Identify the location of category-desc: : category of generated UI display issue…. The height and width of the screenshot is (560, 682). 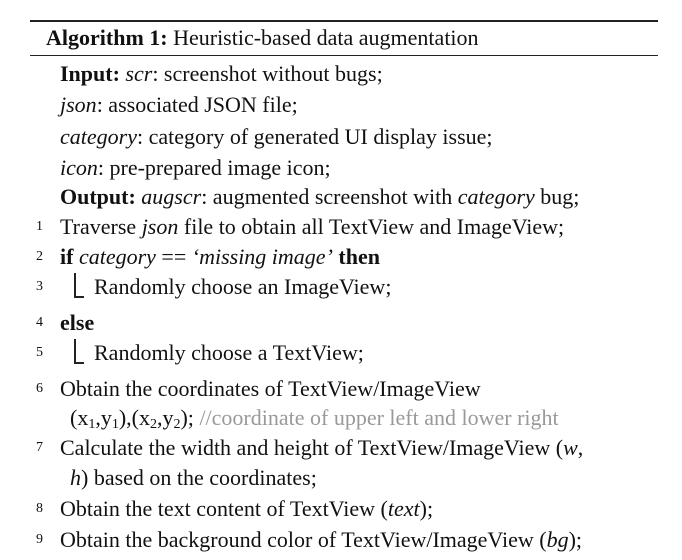
(314, 136).